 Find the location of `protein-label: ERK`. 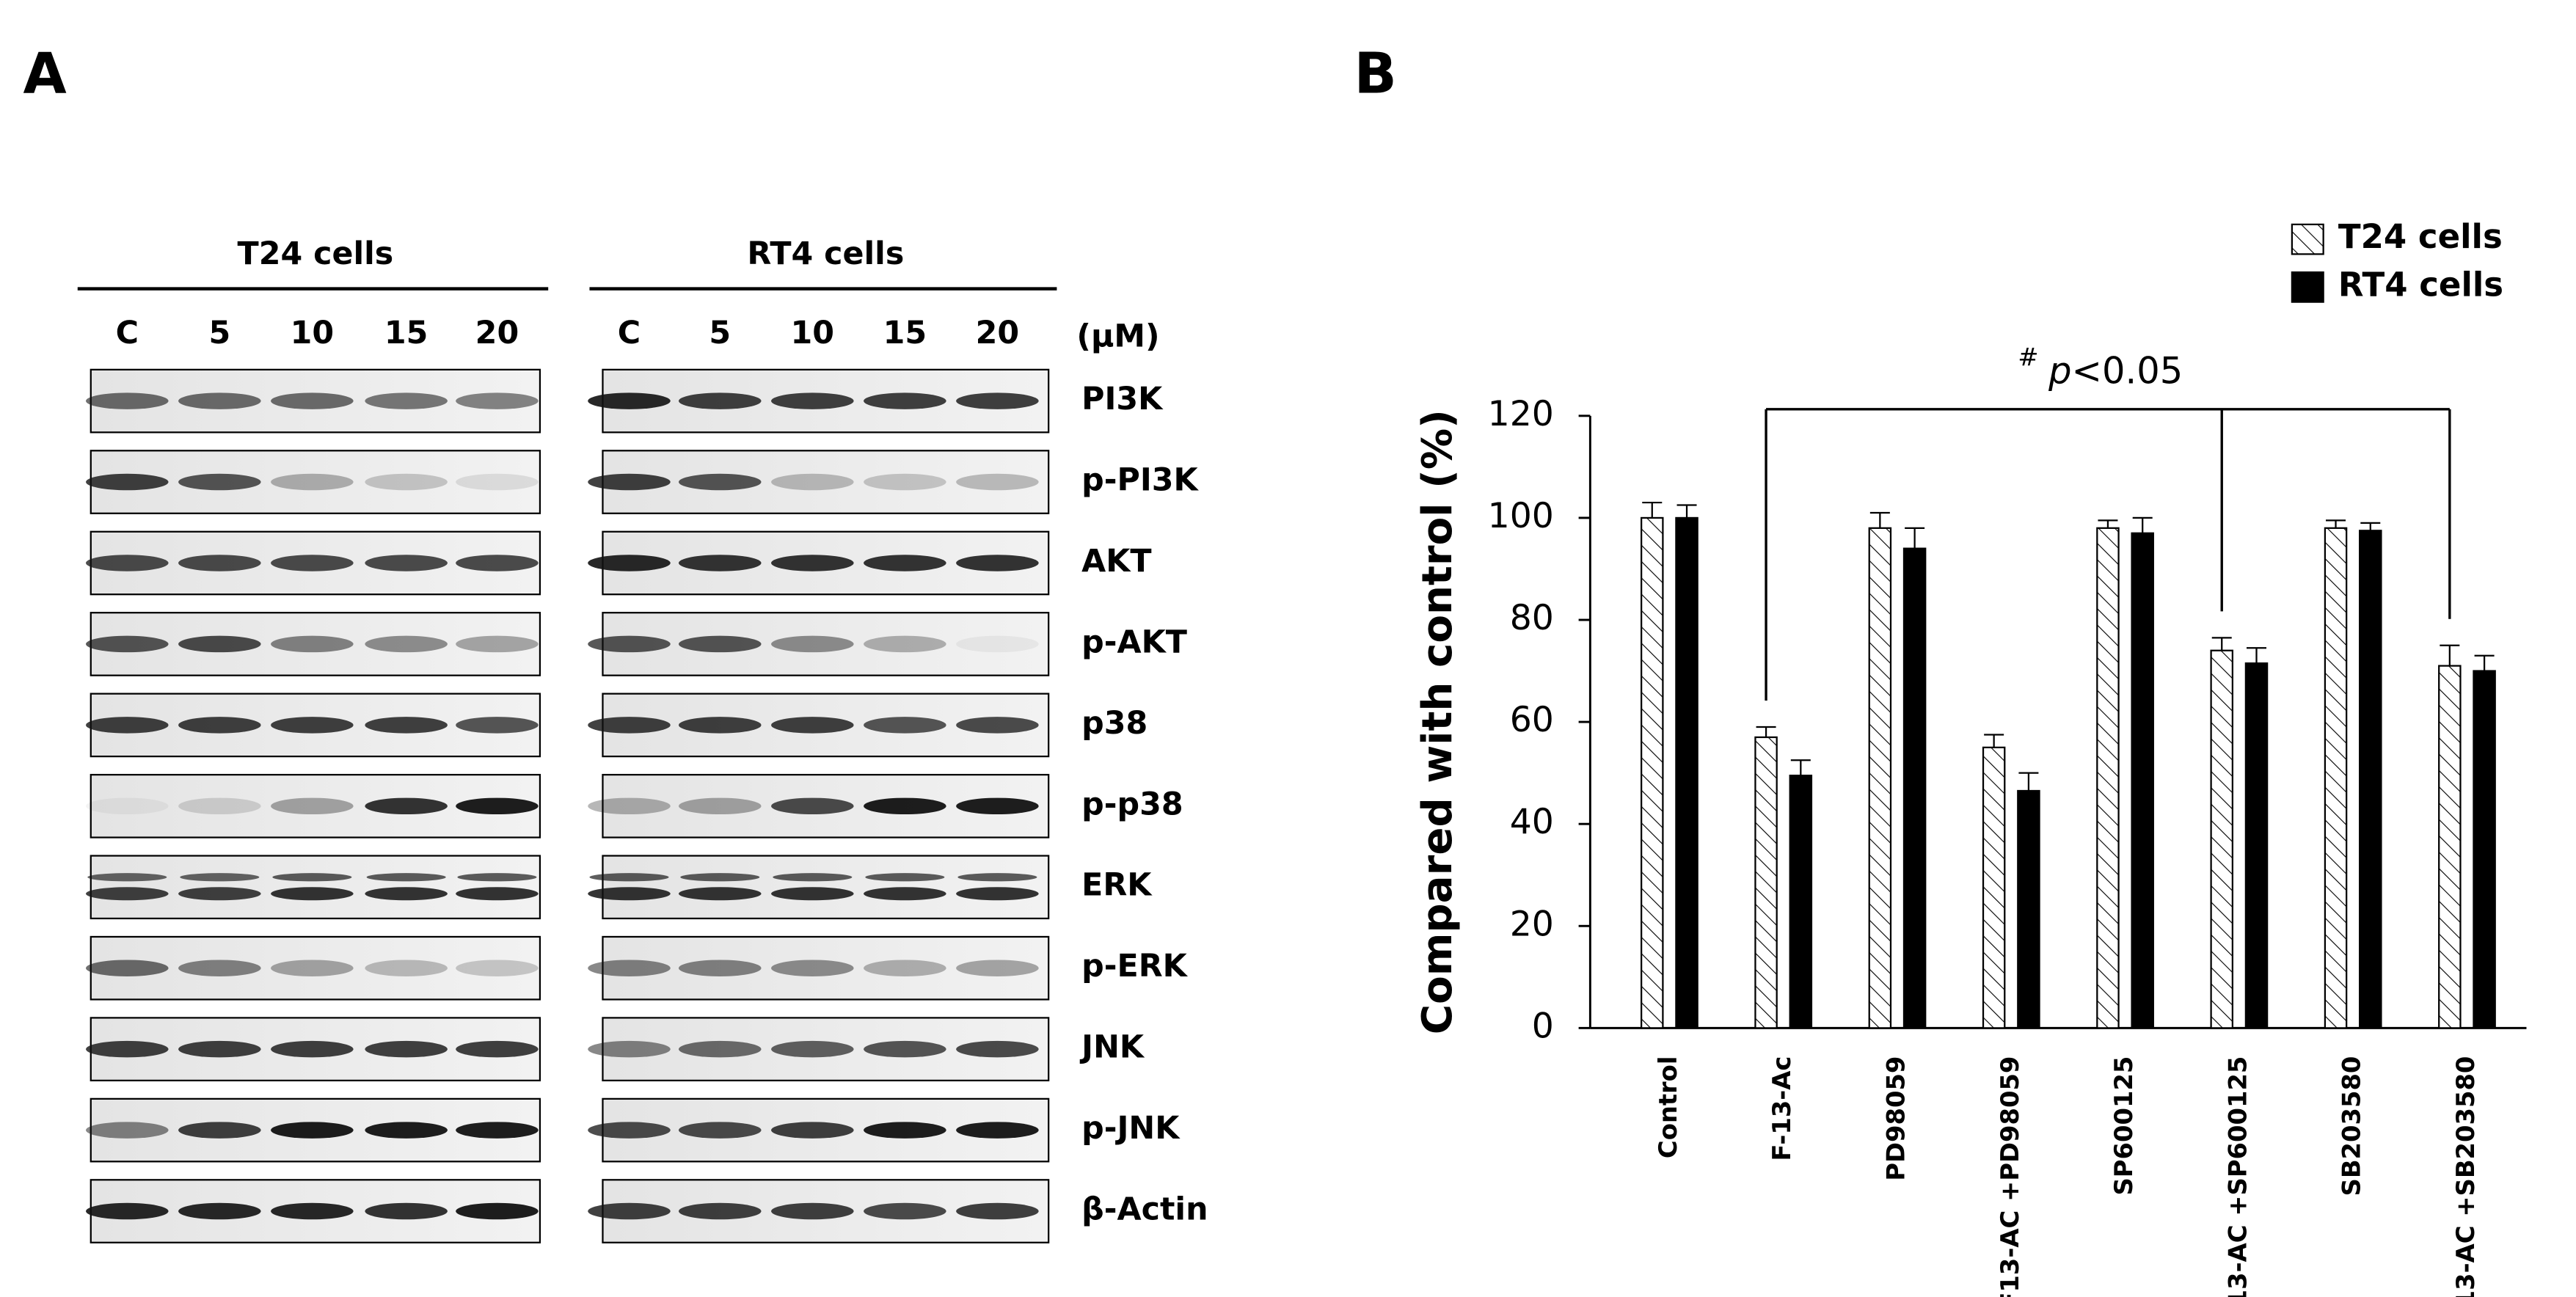

protein-label: ERK is located at coordinates (1117, 885).